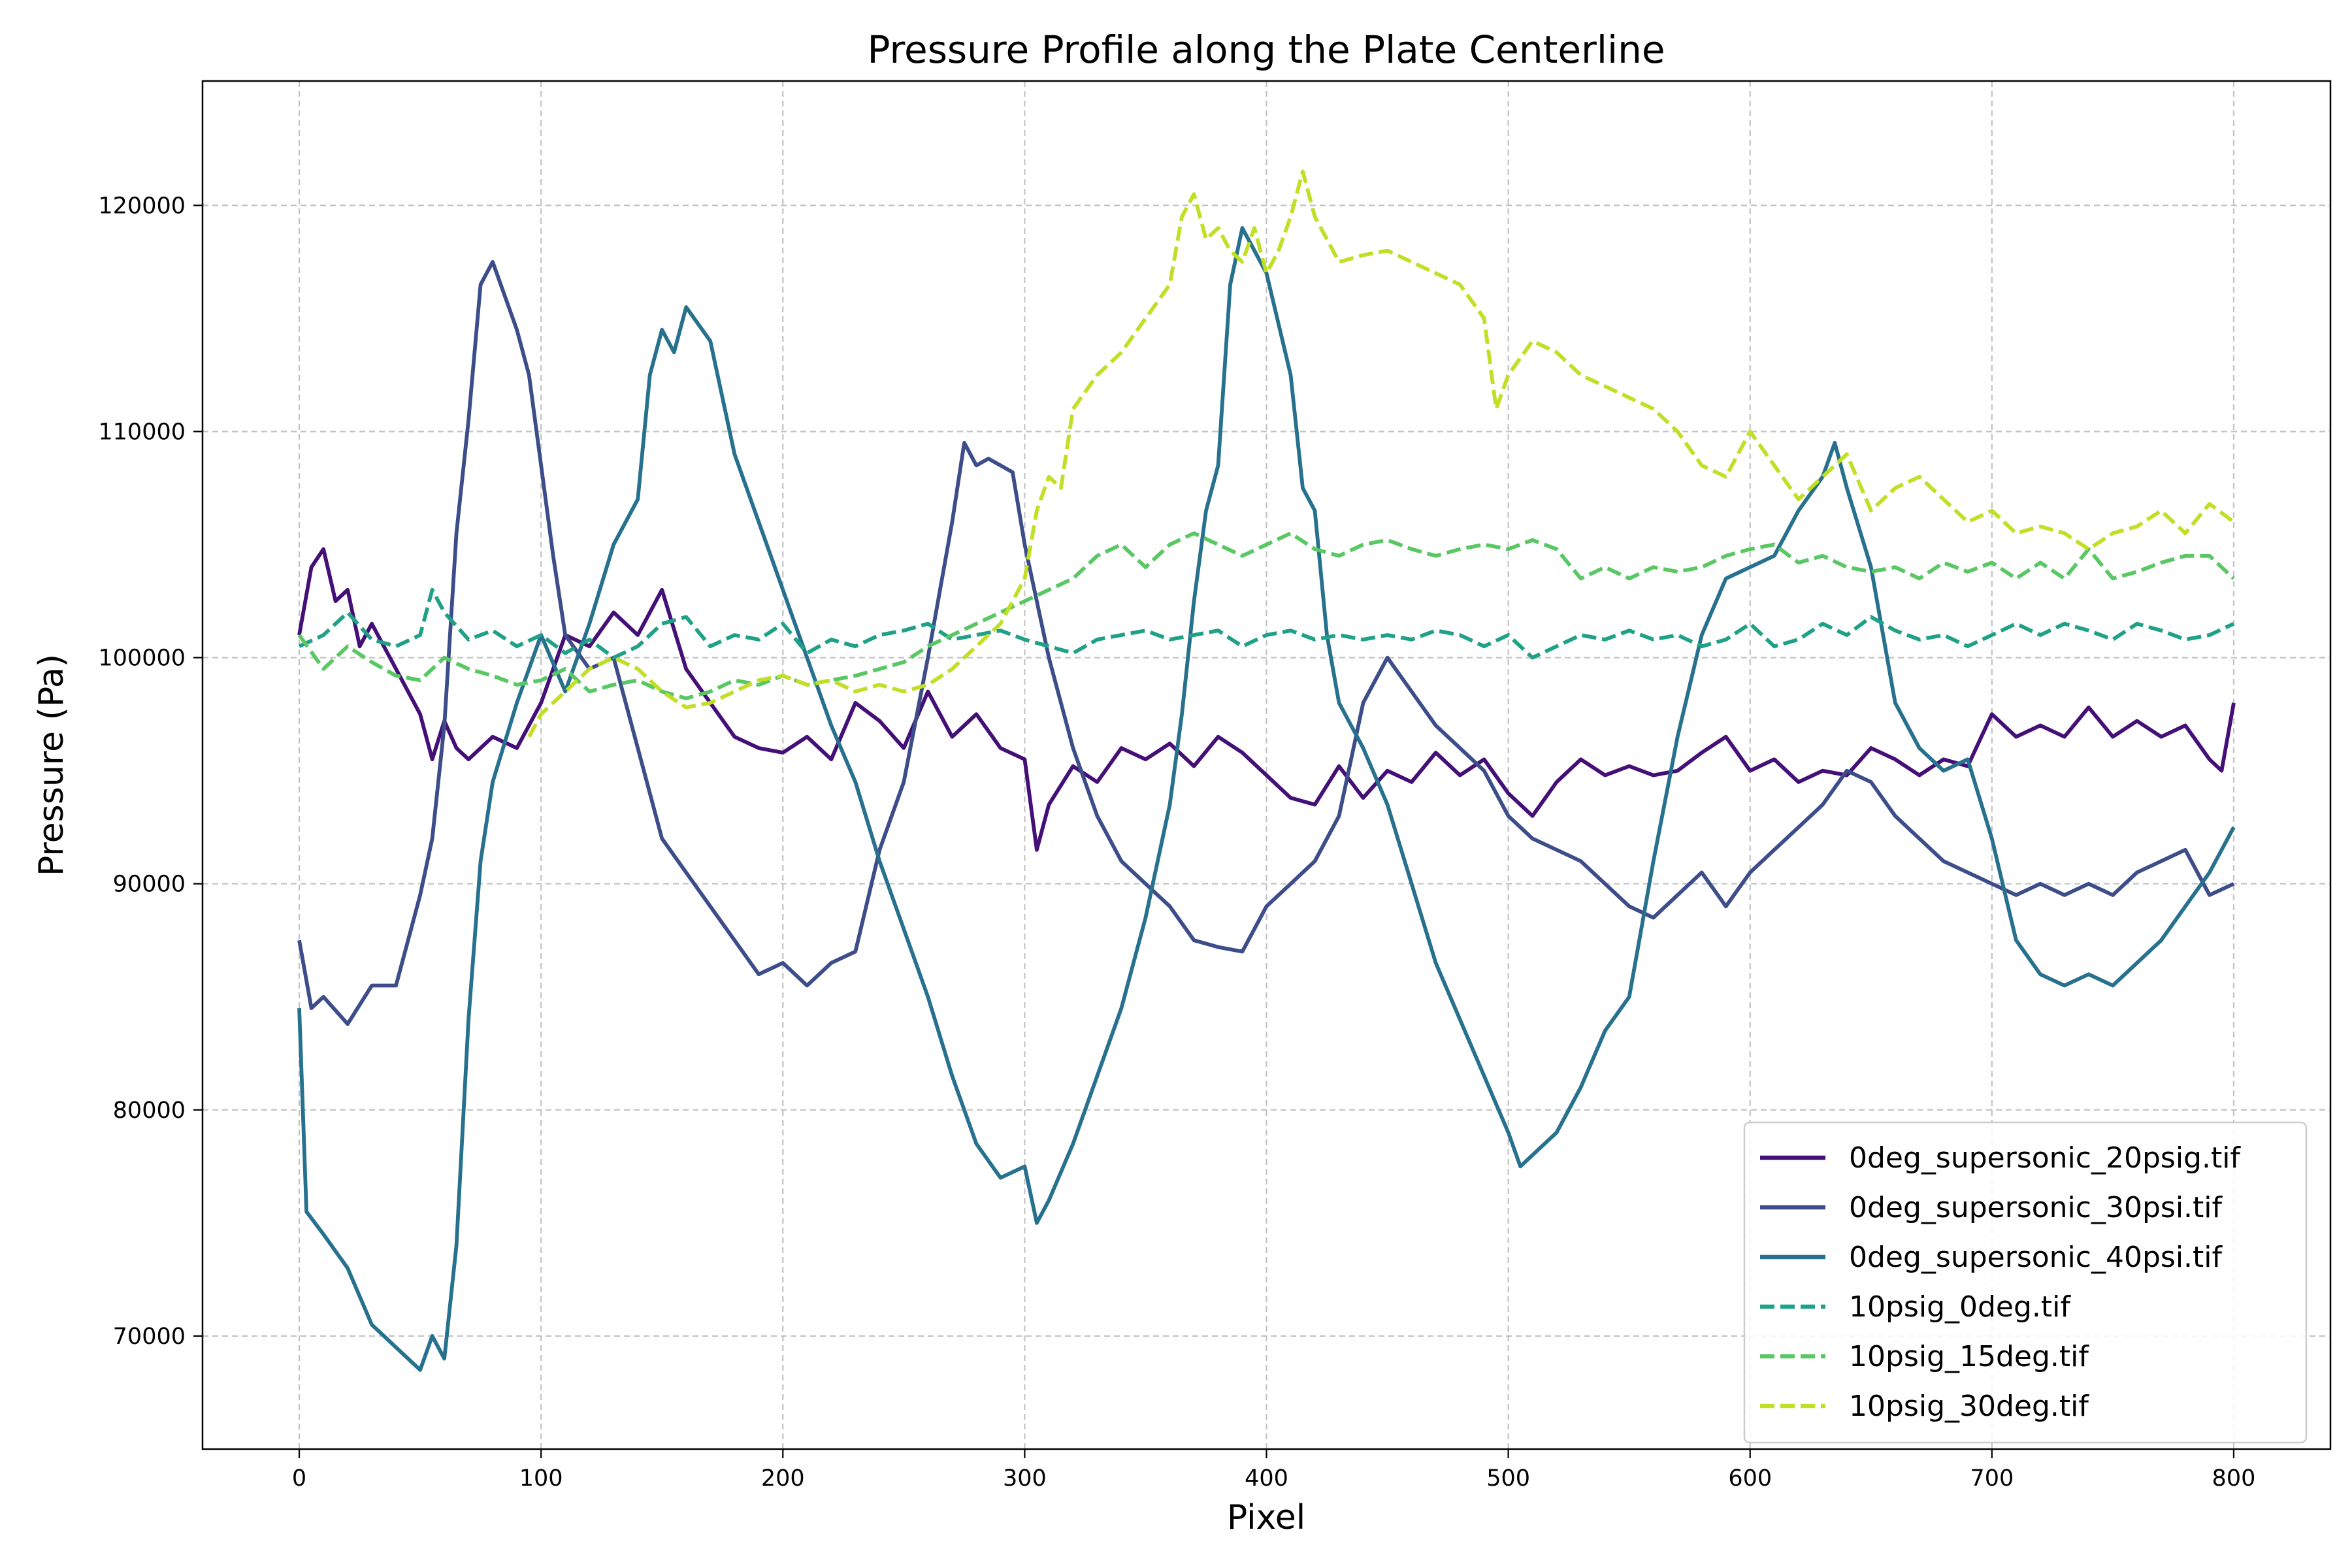 The height and width of the screenshot is (1568, 2352). What do you see at coordinates (783, 1478) in the screenshot?
I see `x-tick-label: 200` at bounding box center [783, 1478].